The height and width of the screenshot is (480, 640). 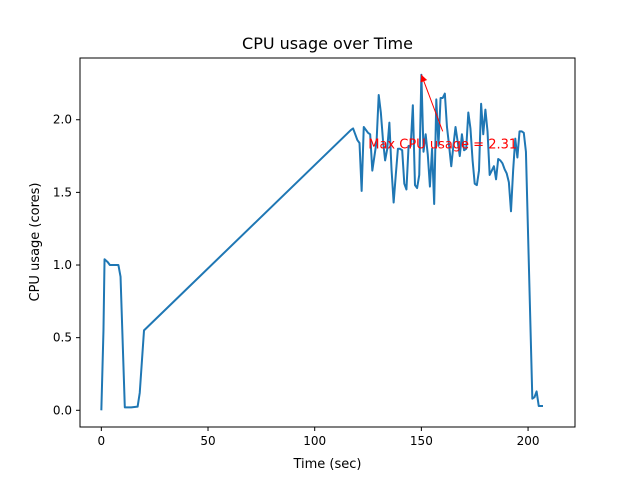 I want to click on x-tick-label: 100, so click(x=314, y=441).